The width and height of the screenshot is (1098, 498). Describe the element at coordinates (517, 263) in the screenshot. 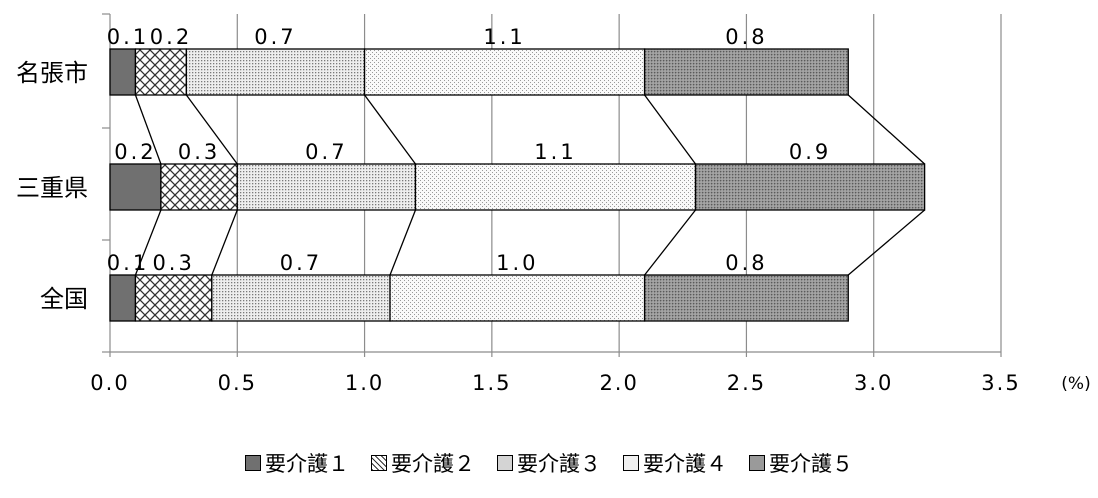

I see `data-label: 1.0` at that location.